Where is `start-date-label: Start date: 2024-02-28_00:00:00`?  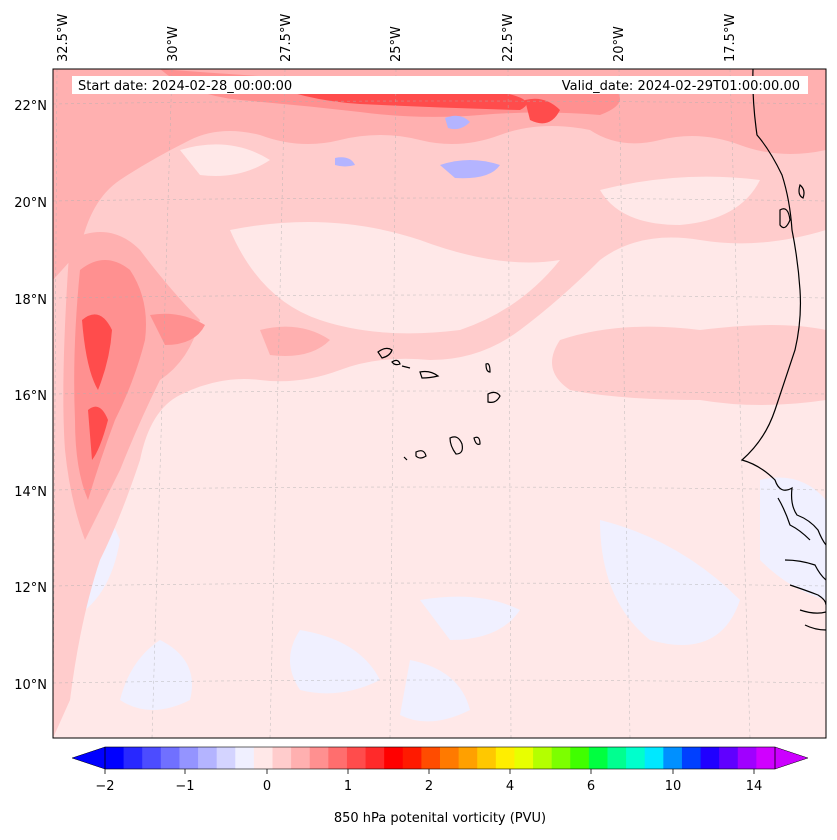
start-date-label: Start date: 2024-02-28_00:00:00 is located at coordinates (185, 86).